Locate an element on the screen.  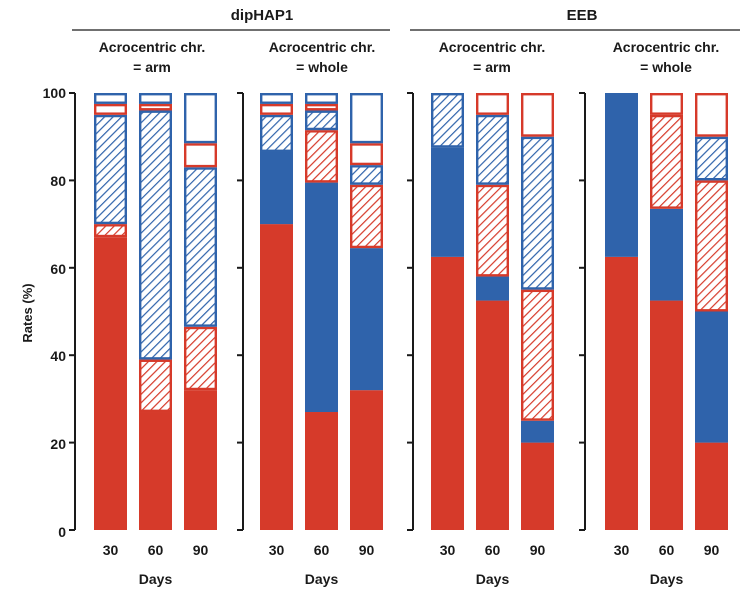
y-tick-label: 100 is located at coordinates (55, 93).